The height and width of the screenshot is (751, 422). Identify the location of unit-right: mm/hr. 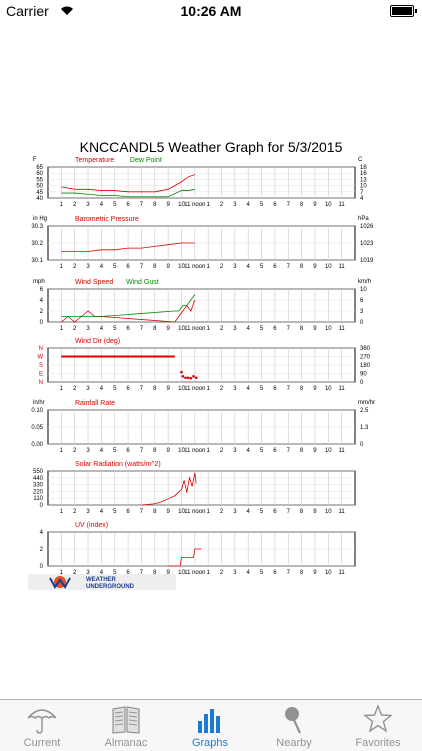
(366, 403).